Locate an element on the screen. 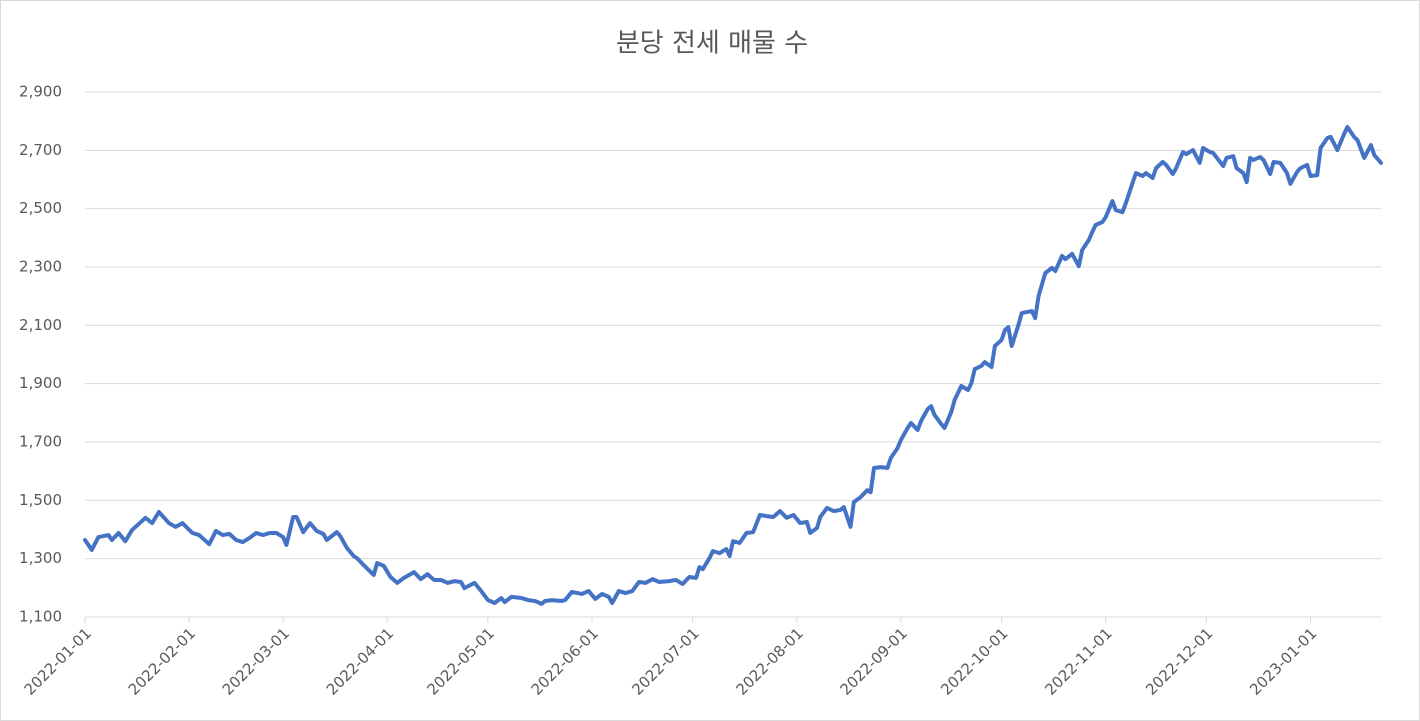  y-tick-label: 1,500 is located at coordinates (40, 500).